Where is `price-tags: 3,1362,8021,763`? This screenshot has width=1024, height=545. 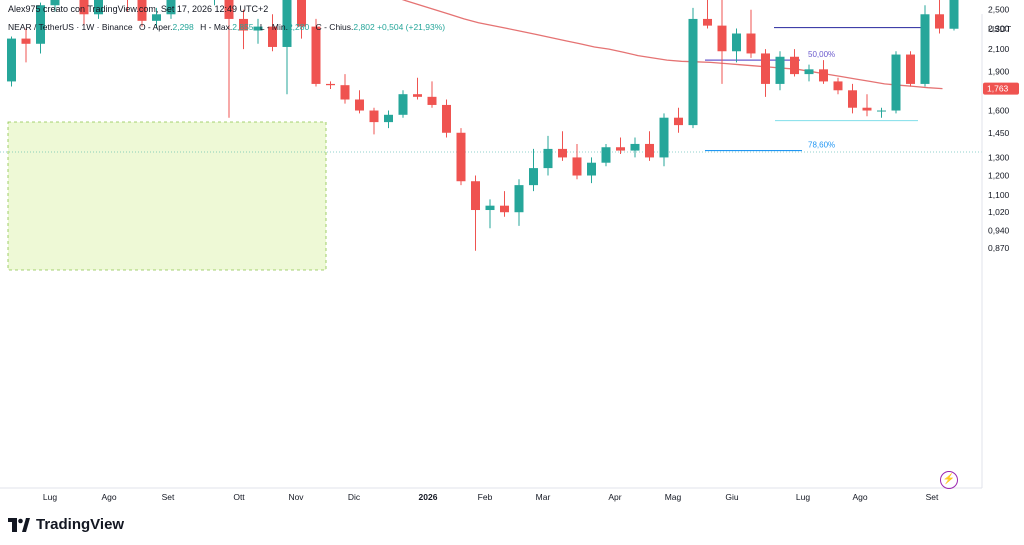 price-tags: 3,1362,8021,763 is located at coordinates (1001, 88).